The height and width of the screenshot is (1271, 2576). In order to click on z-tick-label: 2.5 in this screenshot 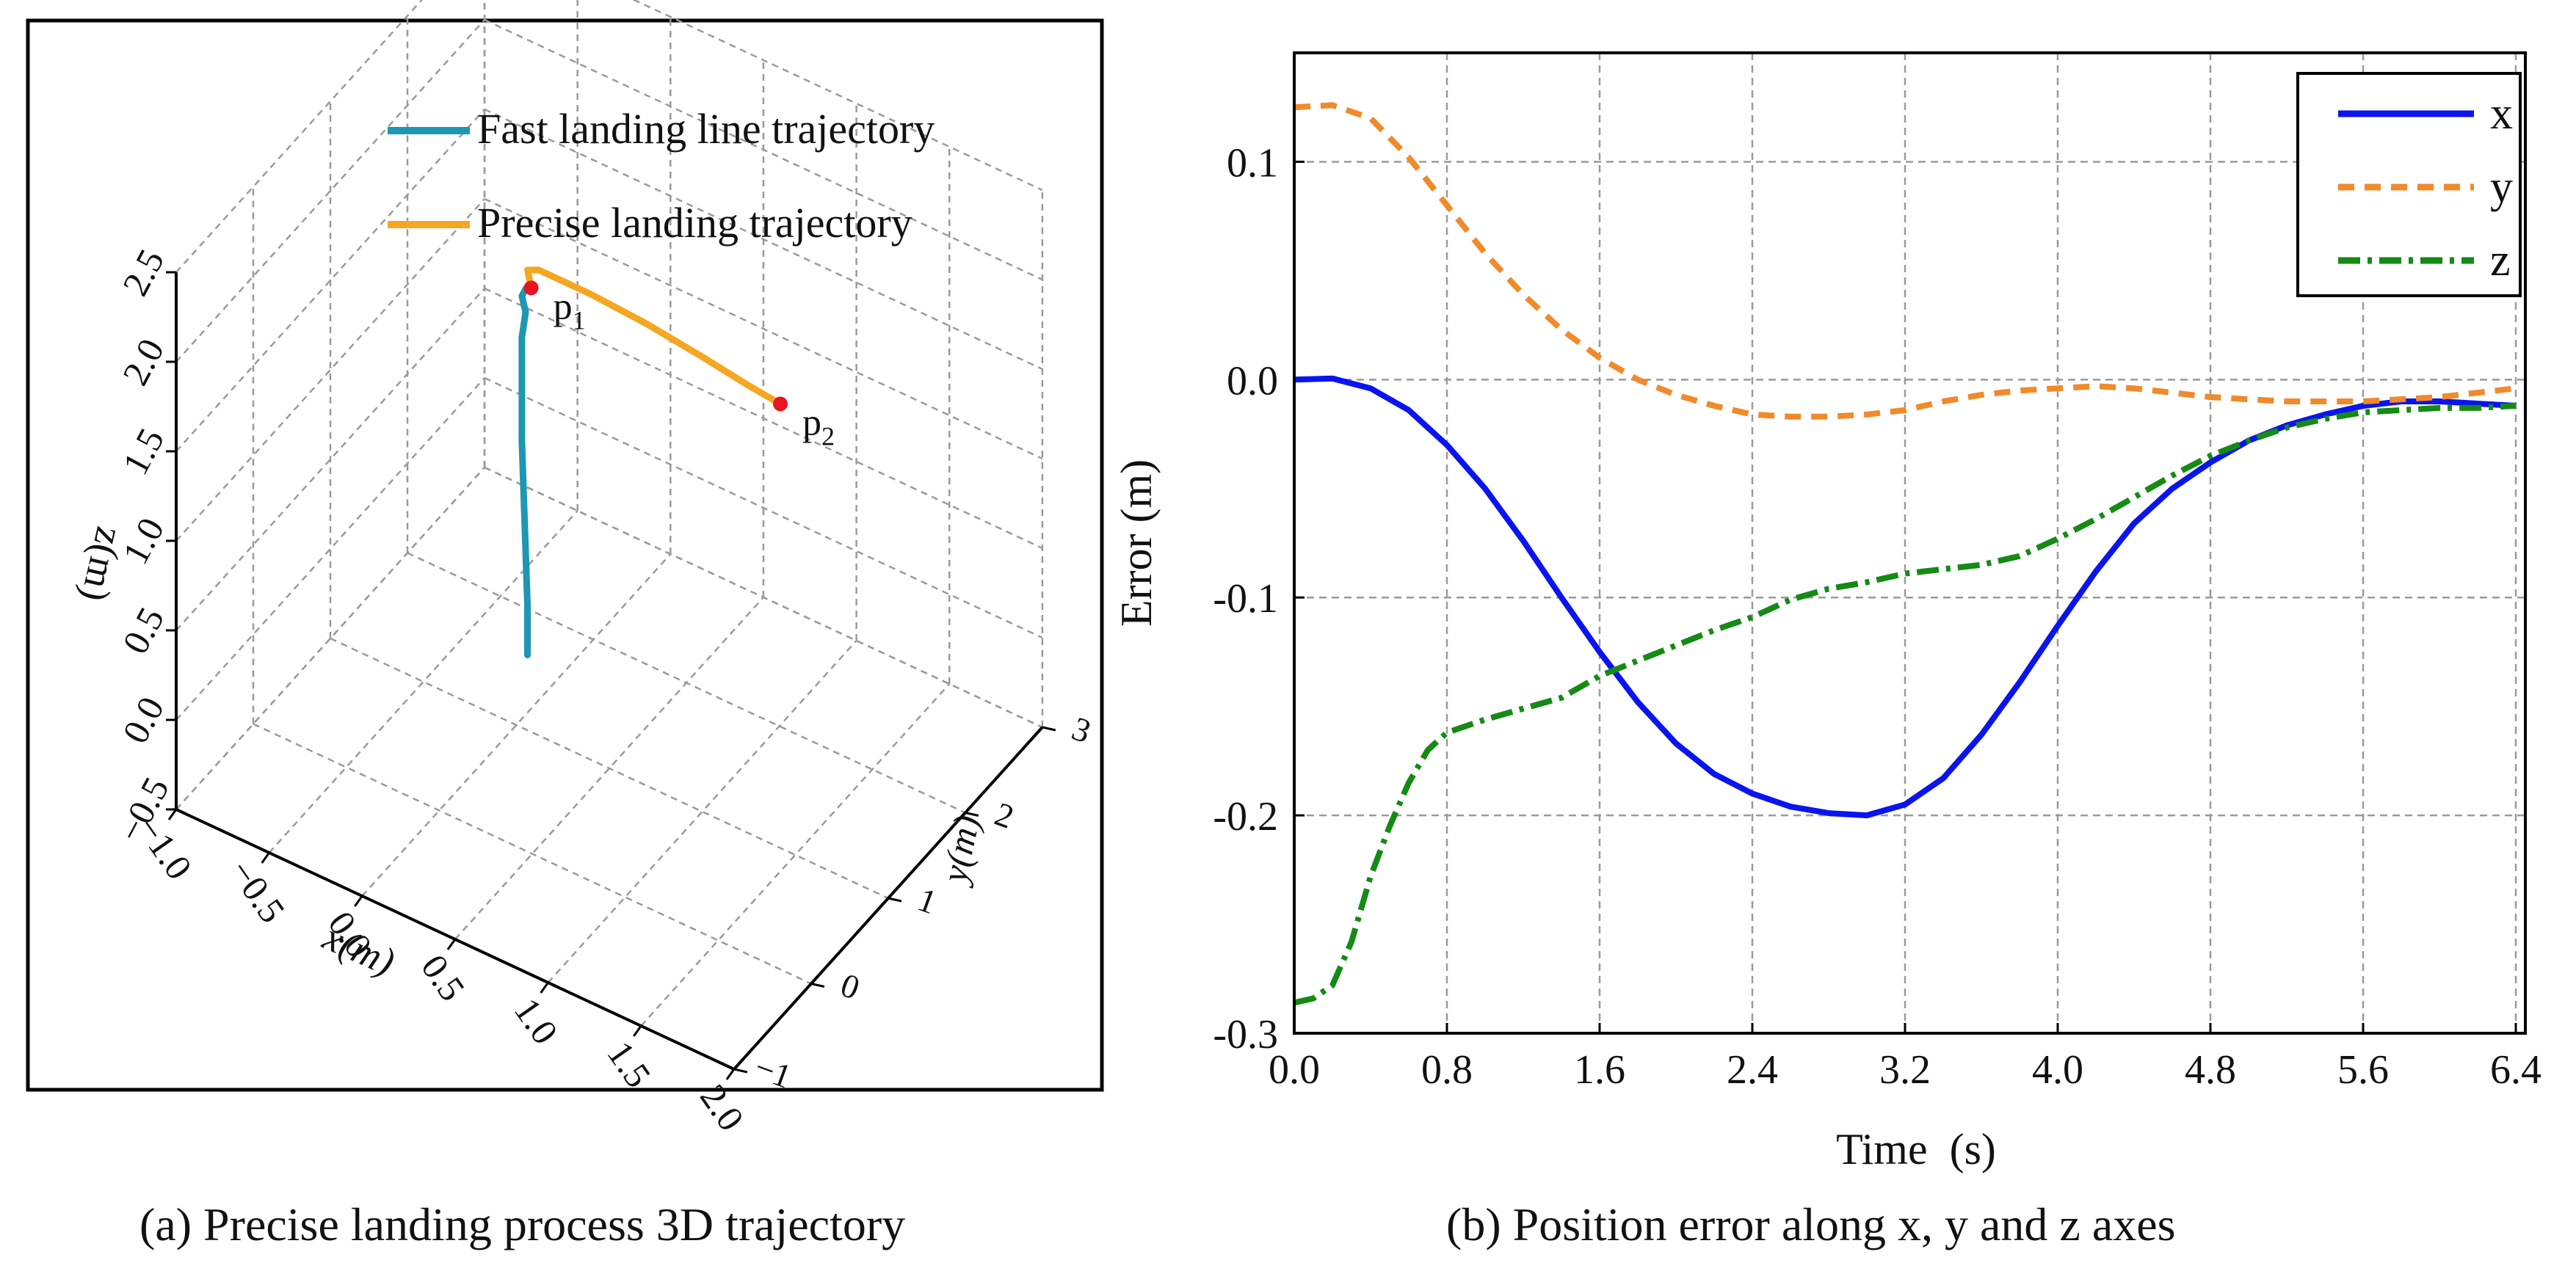, I will do `click(144, 272)`.